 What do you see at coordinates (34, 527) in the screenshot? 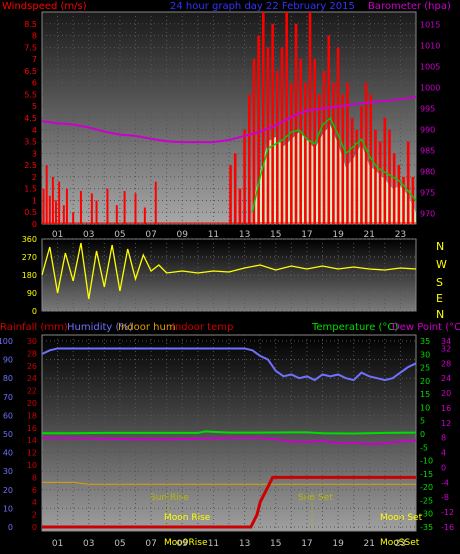
I see `rainfall-tick-0: 0` at bounding box center [34, 527].